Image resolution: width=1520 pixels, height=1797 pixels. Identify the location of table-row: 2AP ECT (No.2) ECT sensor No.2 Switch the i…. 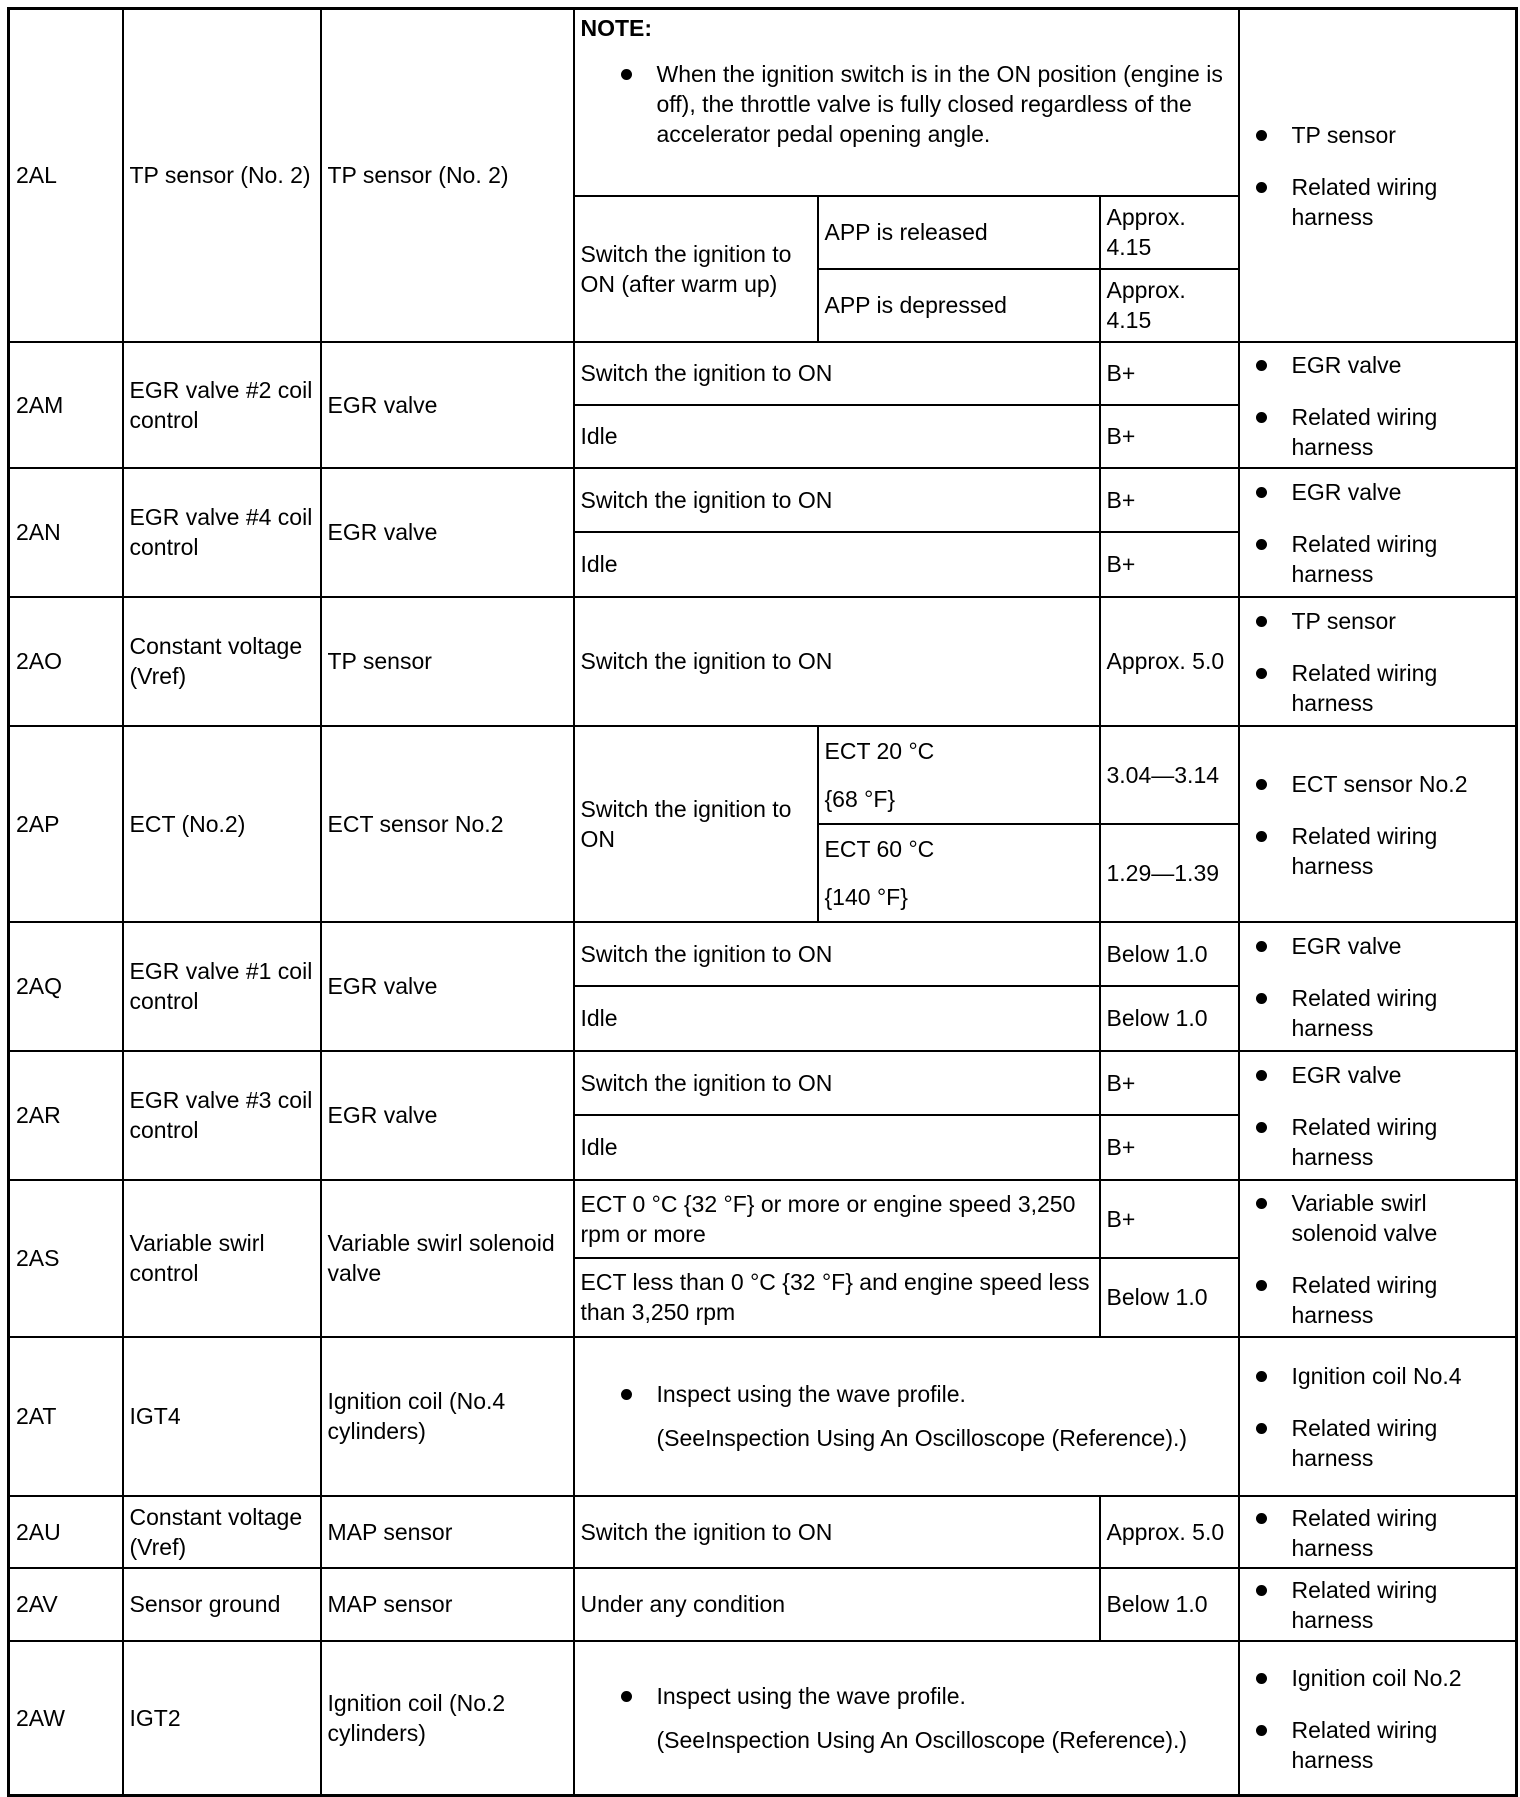
(762, 823).